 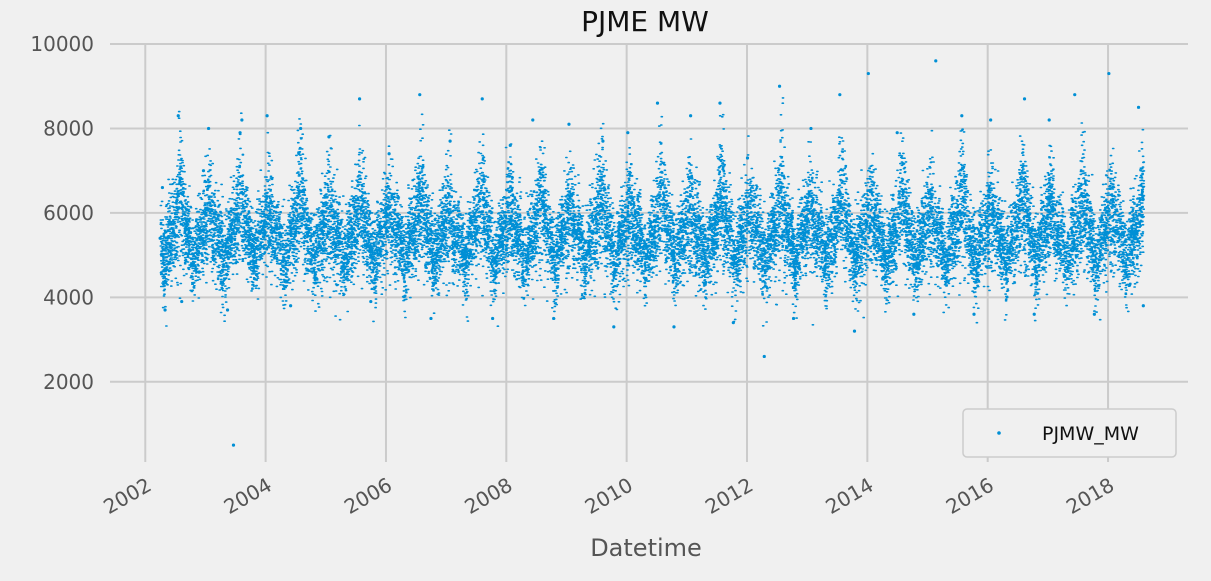 I want to click on chart-title: PJME MW, so click(x=645, y=21).